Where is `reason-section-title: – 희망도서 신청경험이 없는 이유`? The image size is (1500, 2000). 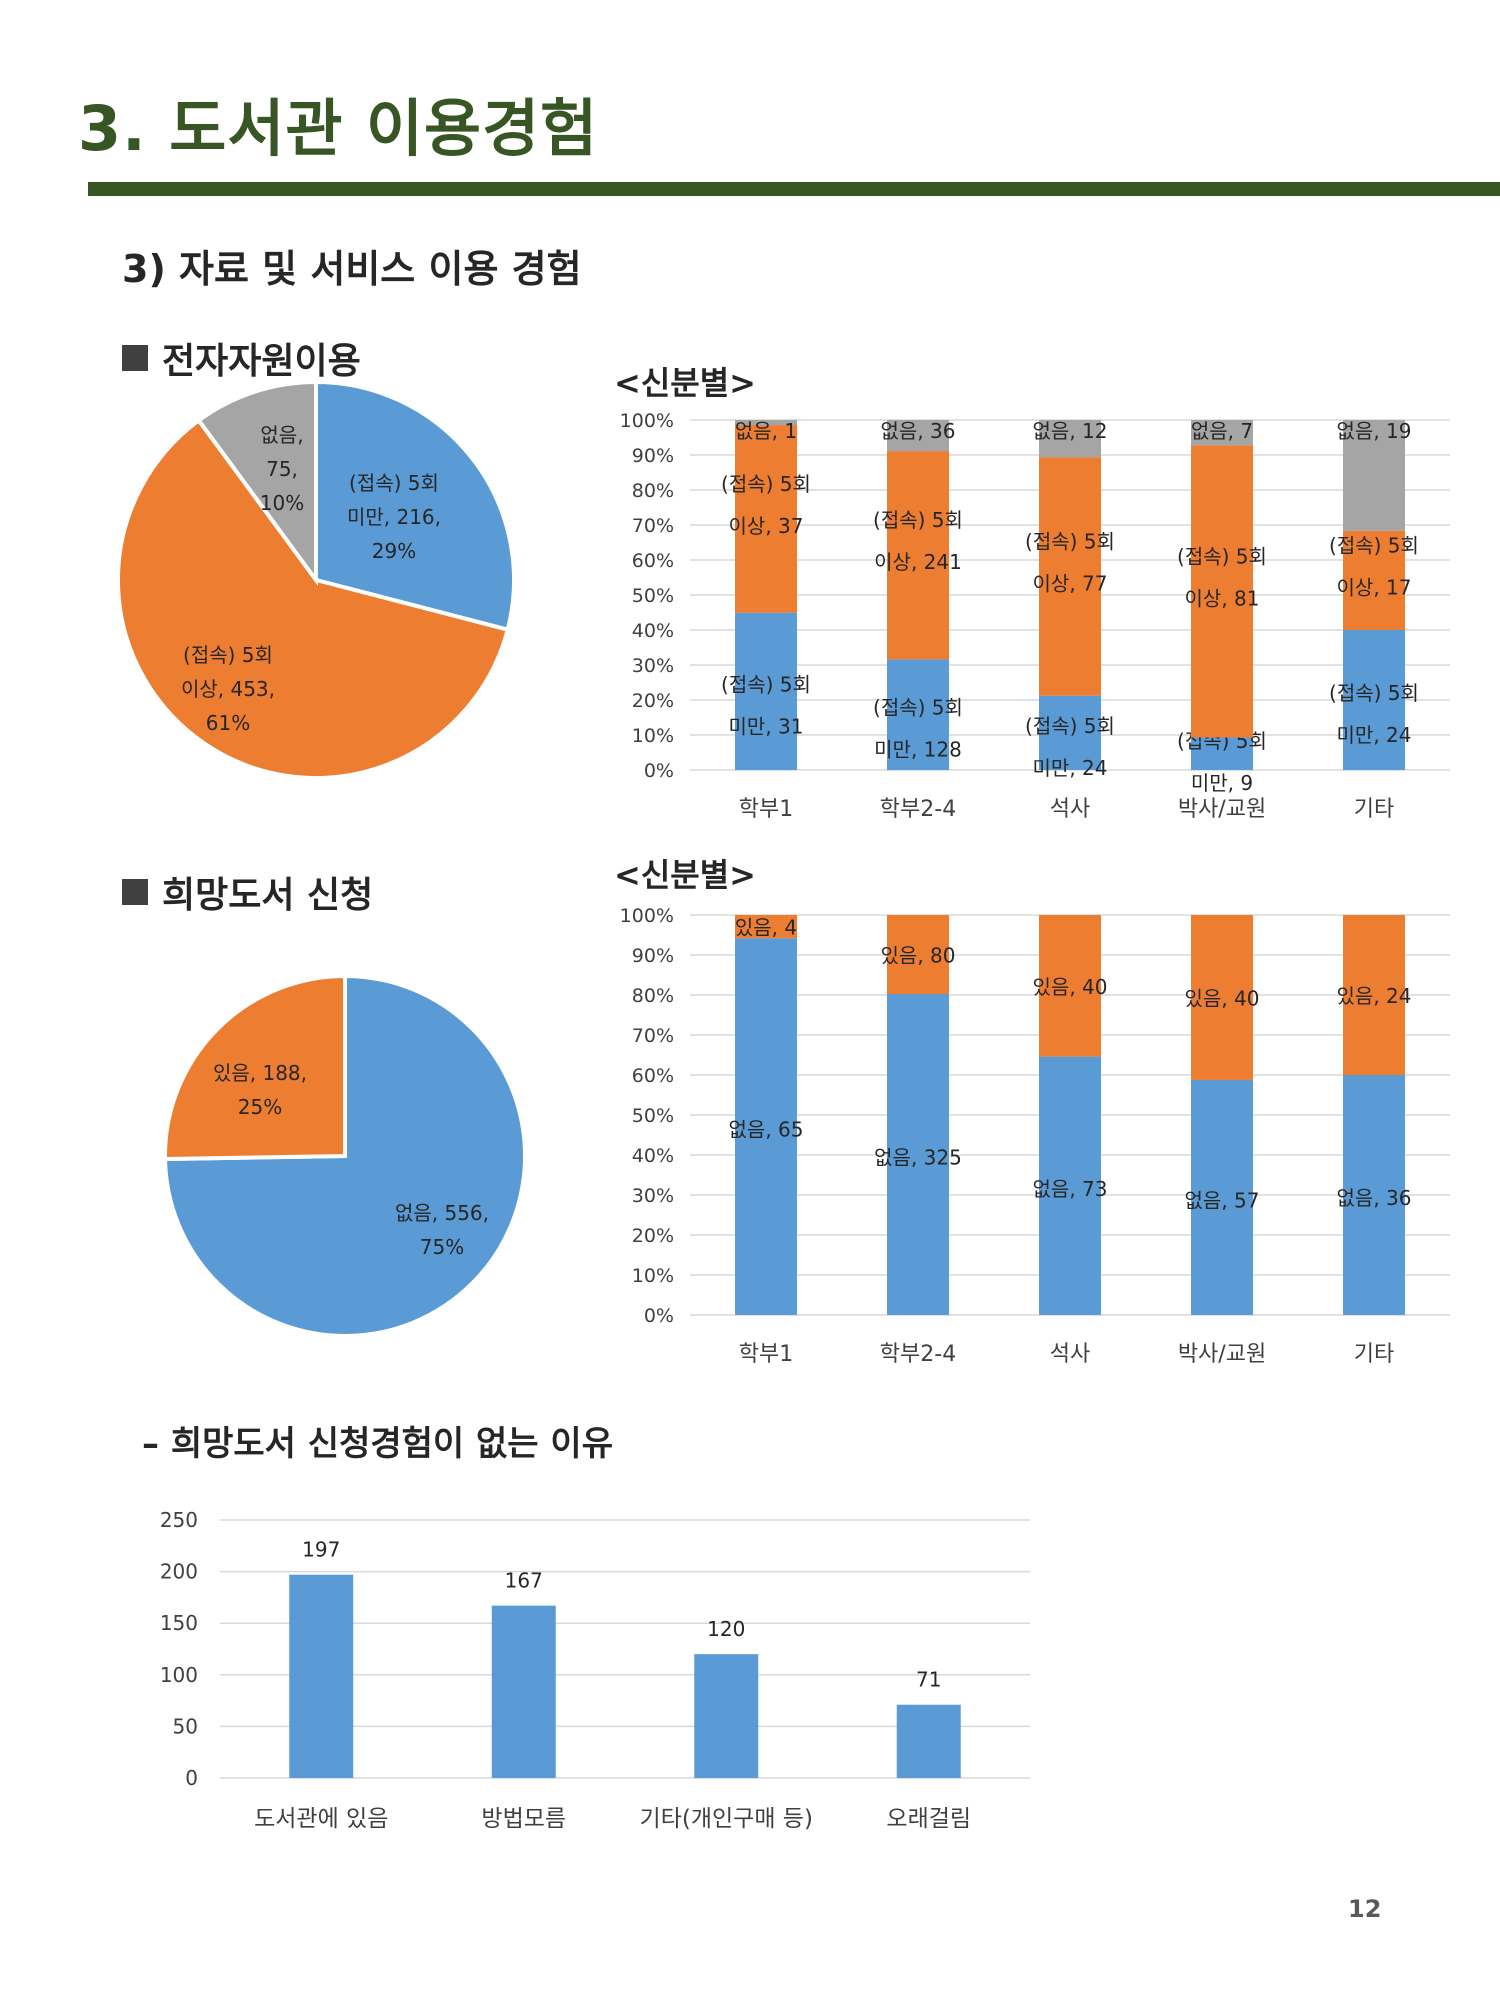 reason-section-title: – 희망도서 신청경험이 없는 이유 is located at coordinates (377, 1444).